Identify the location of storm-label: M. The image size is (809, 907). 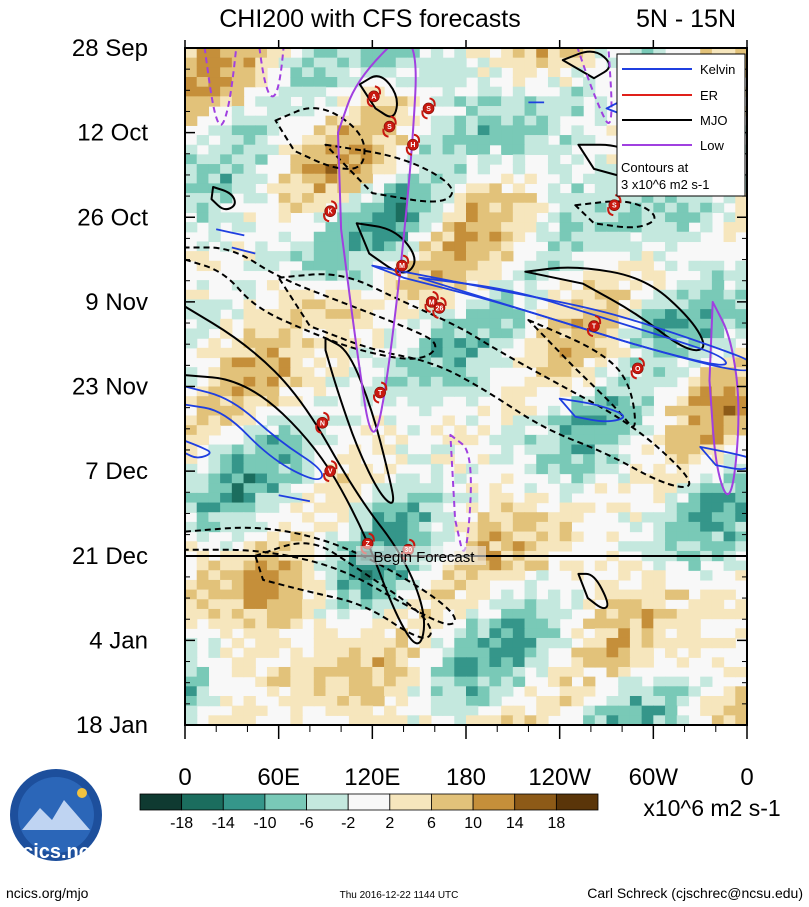
(402, 266).